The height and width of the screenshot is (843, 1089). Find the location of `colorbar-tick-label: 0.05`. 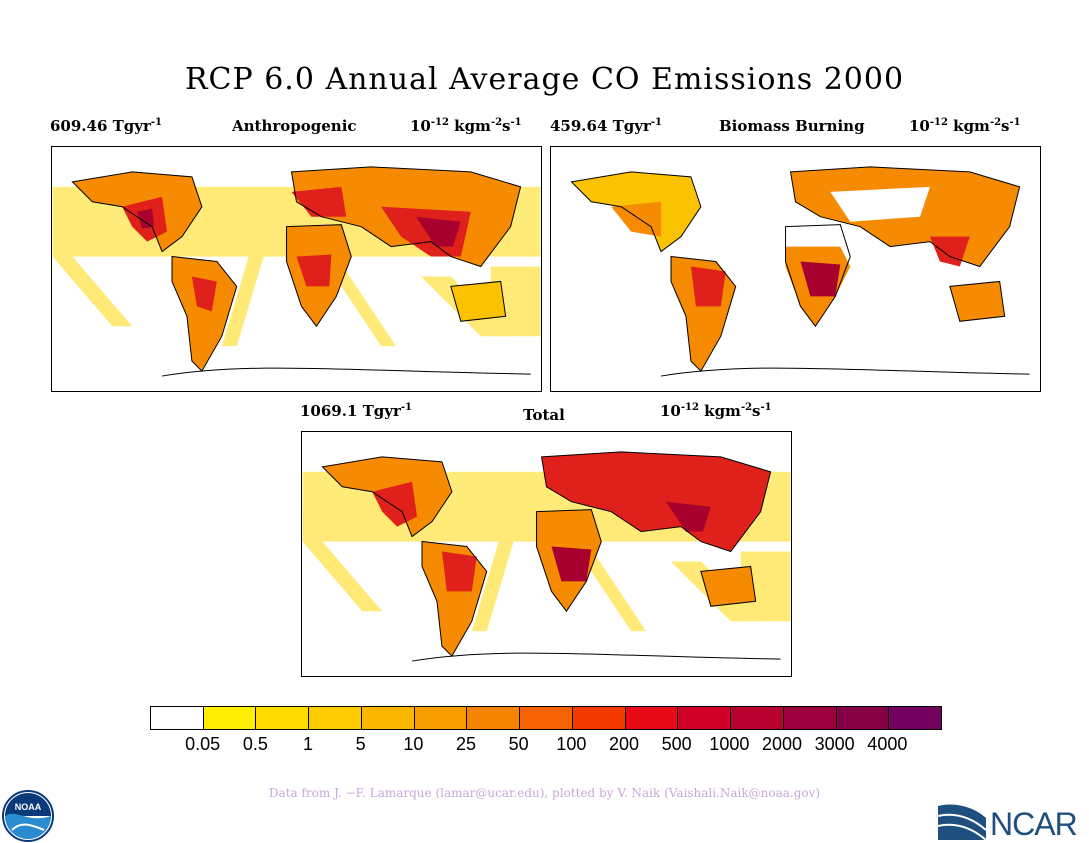

colorbar-tick-label: 0.05 is located at coordinates (203, 744).